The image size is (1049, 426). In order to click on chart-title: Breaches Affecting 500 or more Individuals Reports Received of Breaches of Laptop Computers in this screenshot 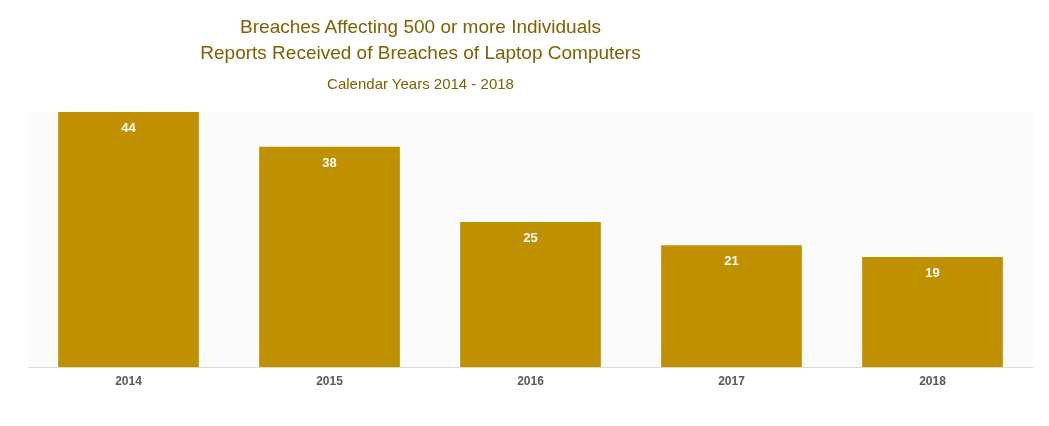, I will do `click(420, 39)`.